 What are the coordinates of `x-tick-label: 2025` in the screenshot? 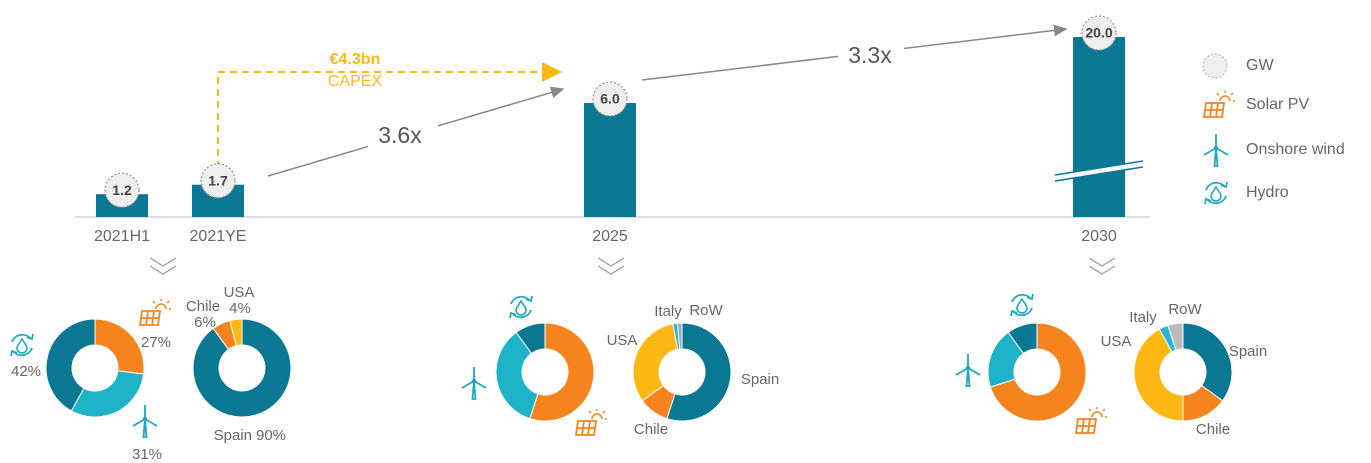 It's located at (610, 236).